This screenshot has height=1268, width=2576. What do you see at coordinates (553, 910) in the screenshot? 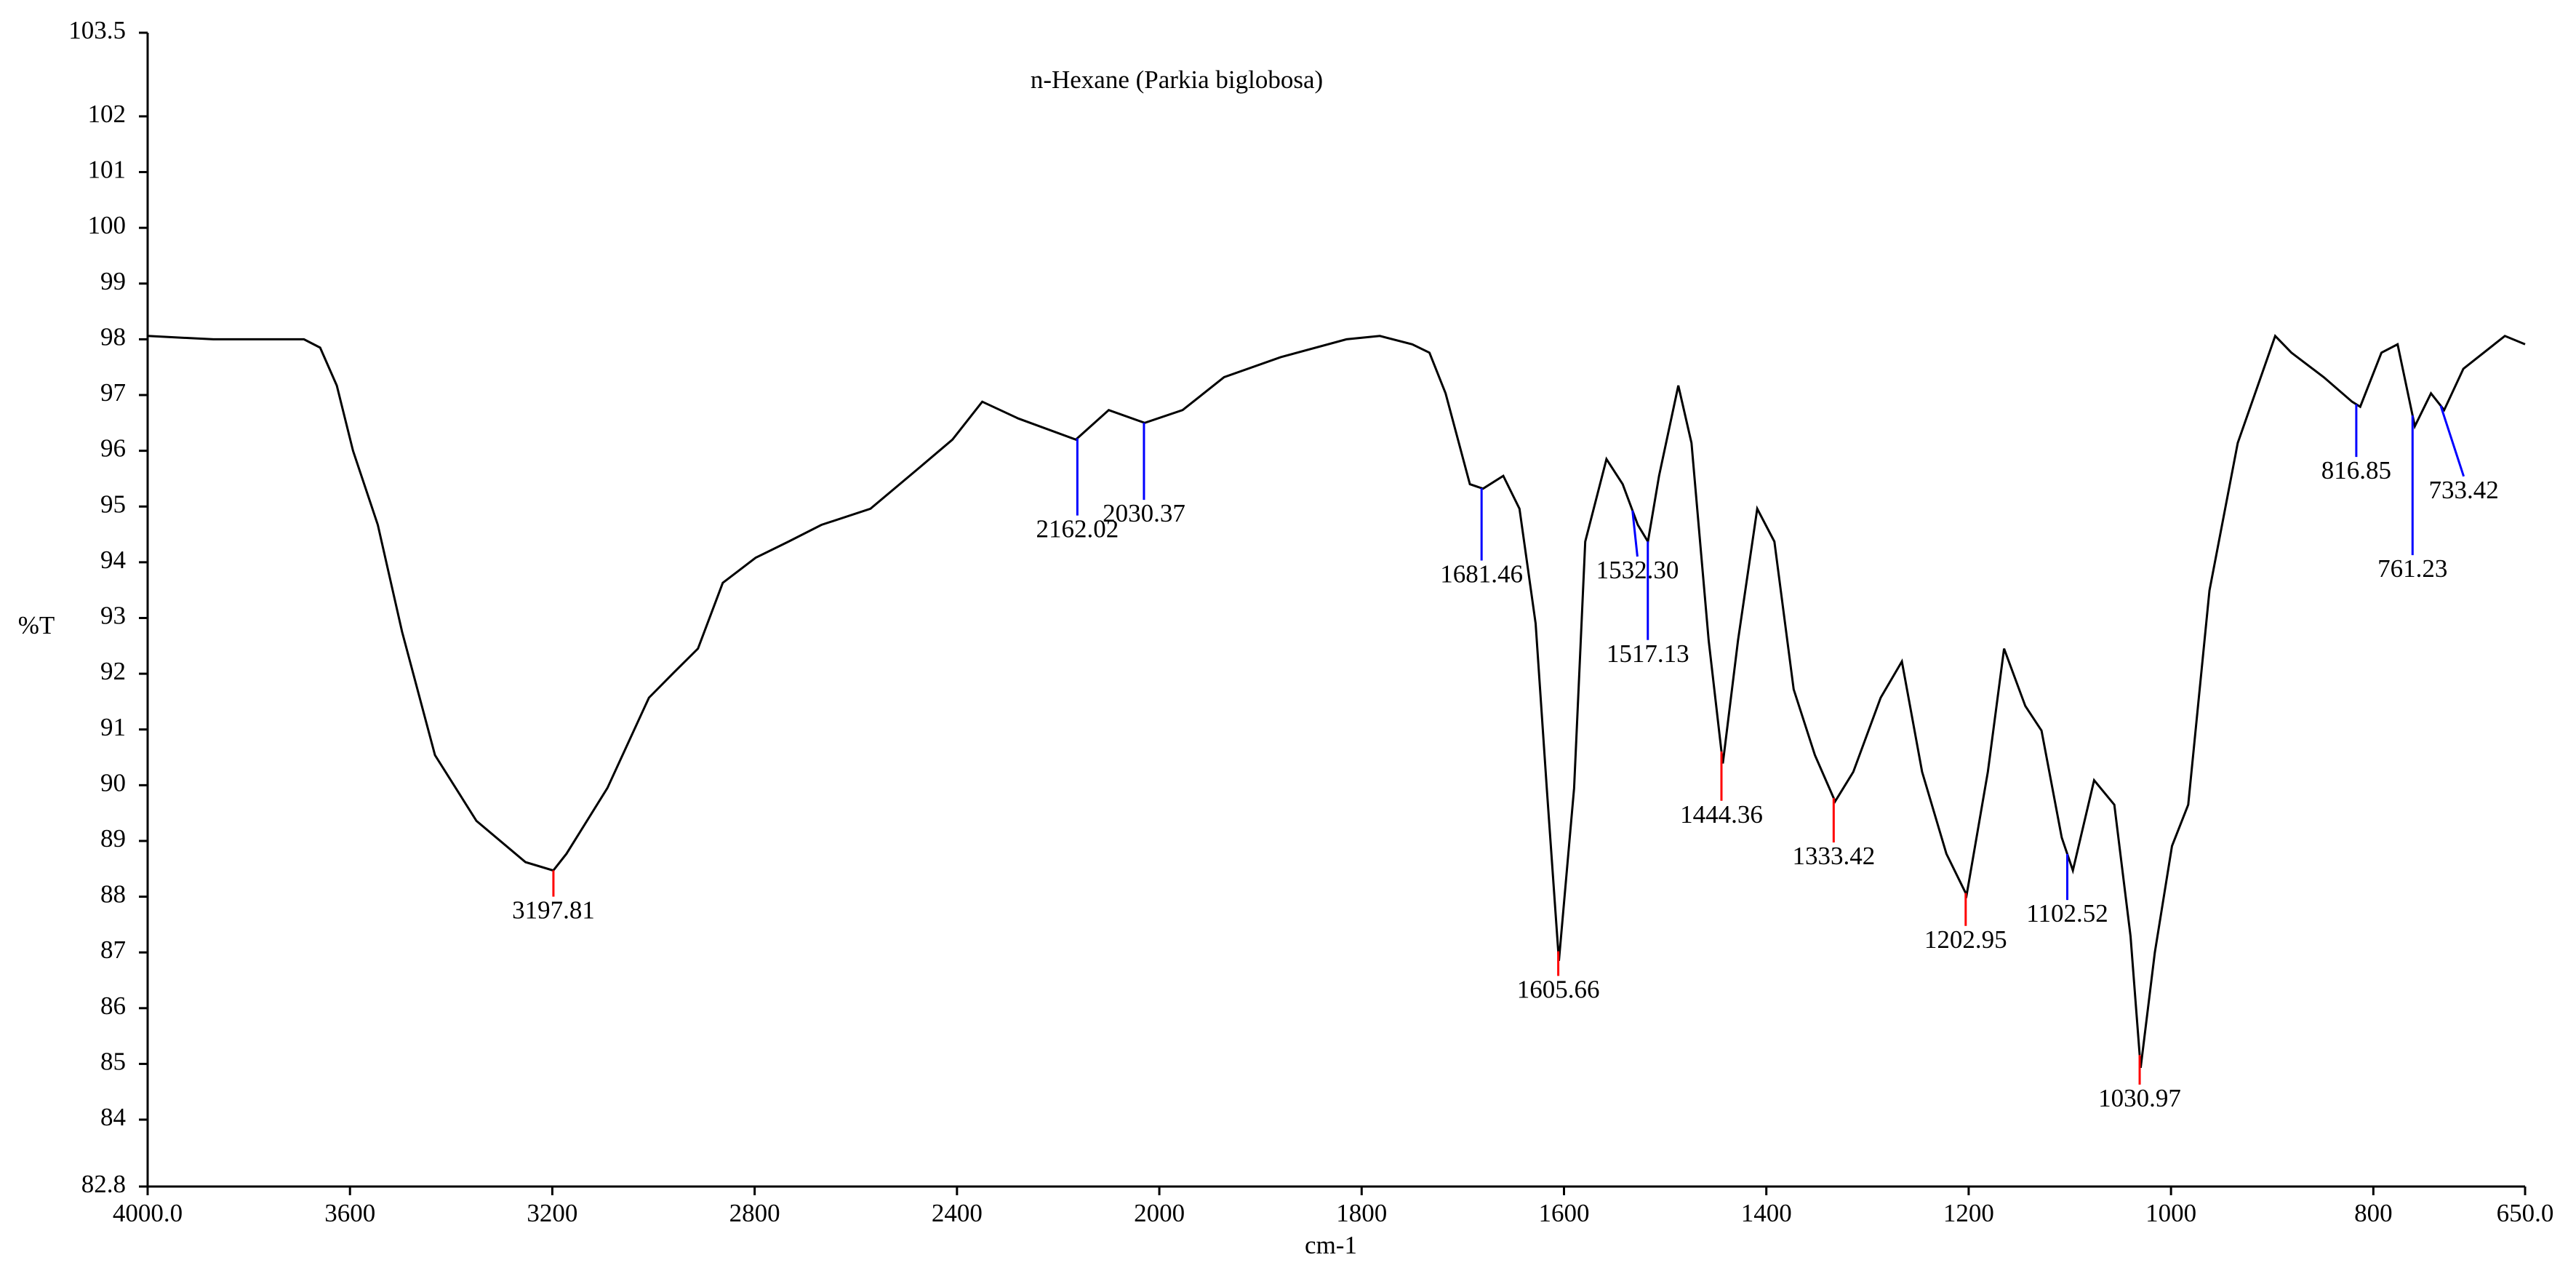
I see `peak-label: 3197.81` at bounding box center [553, 910].